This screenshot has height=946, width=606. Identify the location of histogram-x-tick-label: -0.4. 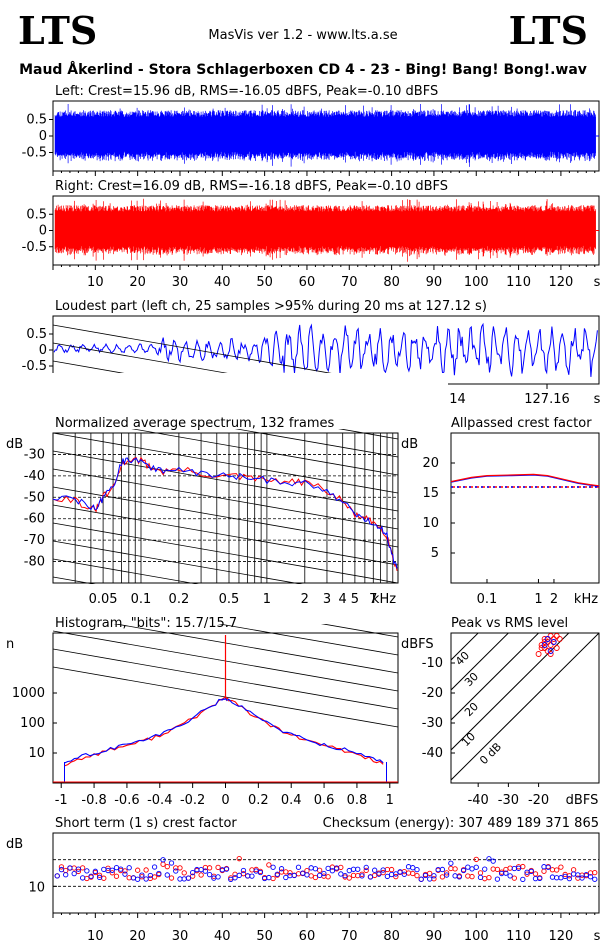
(159, 800).